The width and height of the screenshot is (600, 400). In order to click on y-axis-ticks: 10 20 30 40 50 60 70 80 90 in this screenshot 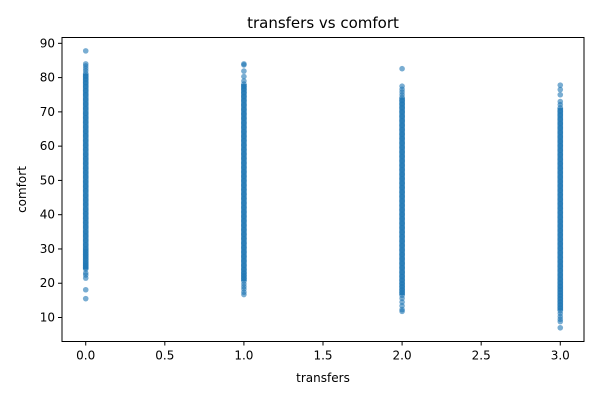, I will do `click(51, 180)`.